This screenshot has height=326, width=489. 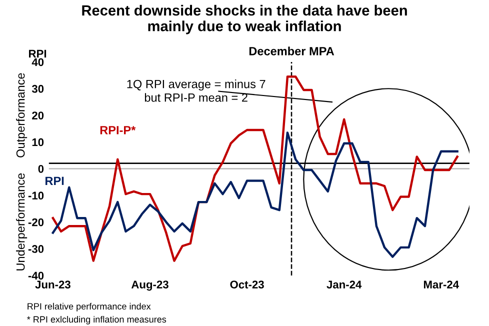 I want to click on series-label: RPI, so click(x=55, y=180).